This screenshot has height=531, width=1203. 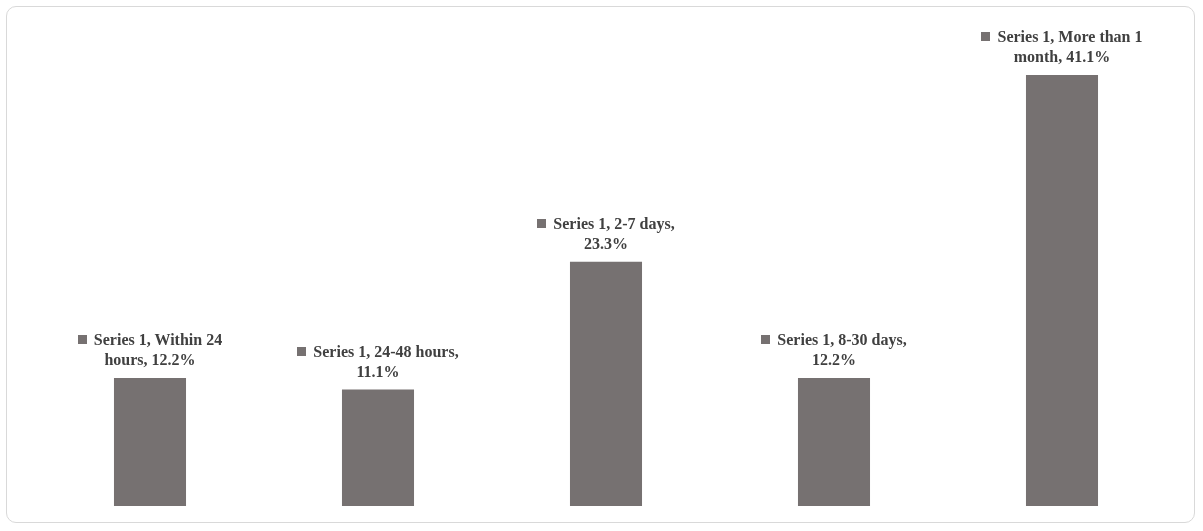 What do you see at coordinates (1070, 47) in the screenshot?
I see `data-label: Series 1, More than 1 month, 41.1%` at bounding box center [1070, 47].